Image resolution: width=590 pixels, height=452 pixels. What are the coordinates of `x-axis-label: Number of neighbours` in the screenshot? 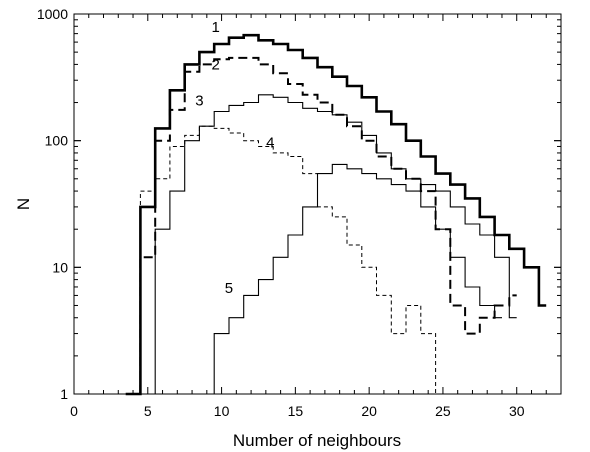 It's located at (317, 440).